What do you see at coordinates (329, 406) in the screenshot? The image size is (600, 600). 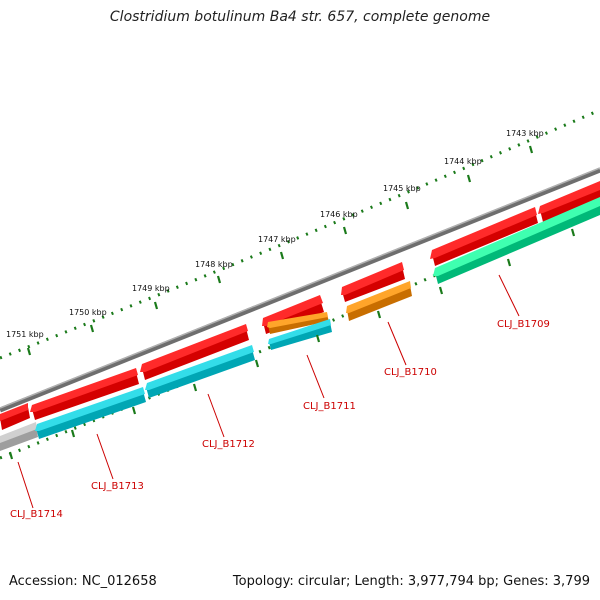 I see `gene-label-clj-b1711: CLJ_B1711` at bounding box center [329, 406].